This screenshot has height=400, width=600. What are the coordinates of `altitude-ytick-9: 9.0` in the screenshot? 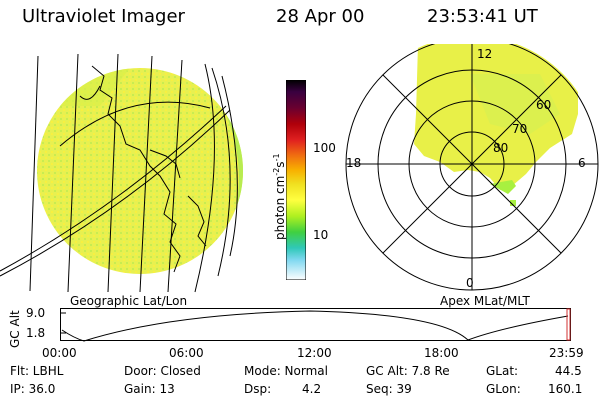 It's located at (36, 313).